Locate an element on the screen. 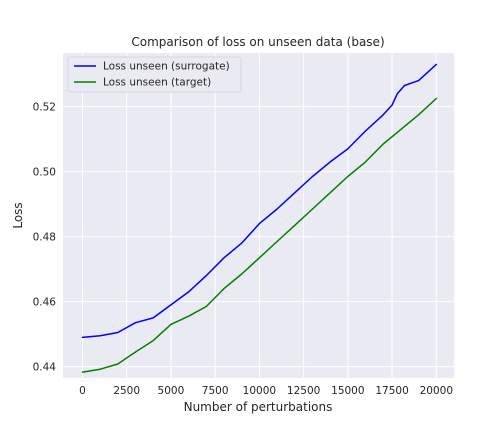 The height and width of the screenshot is (432, 504). legend-box is located at coordinates (154, 74).